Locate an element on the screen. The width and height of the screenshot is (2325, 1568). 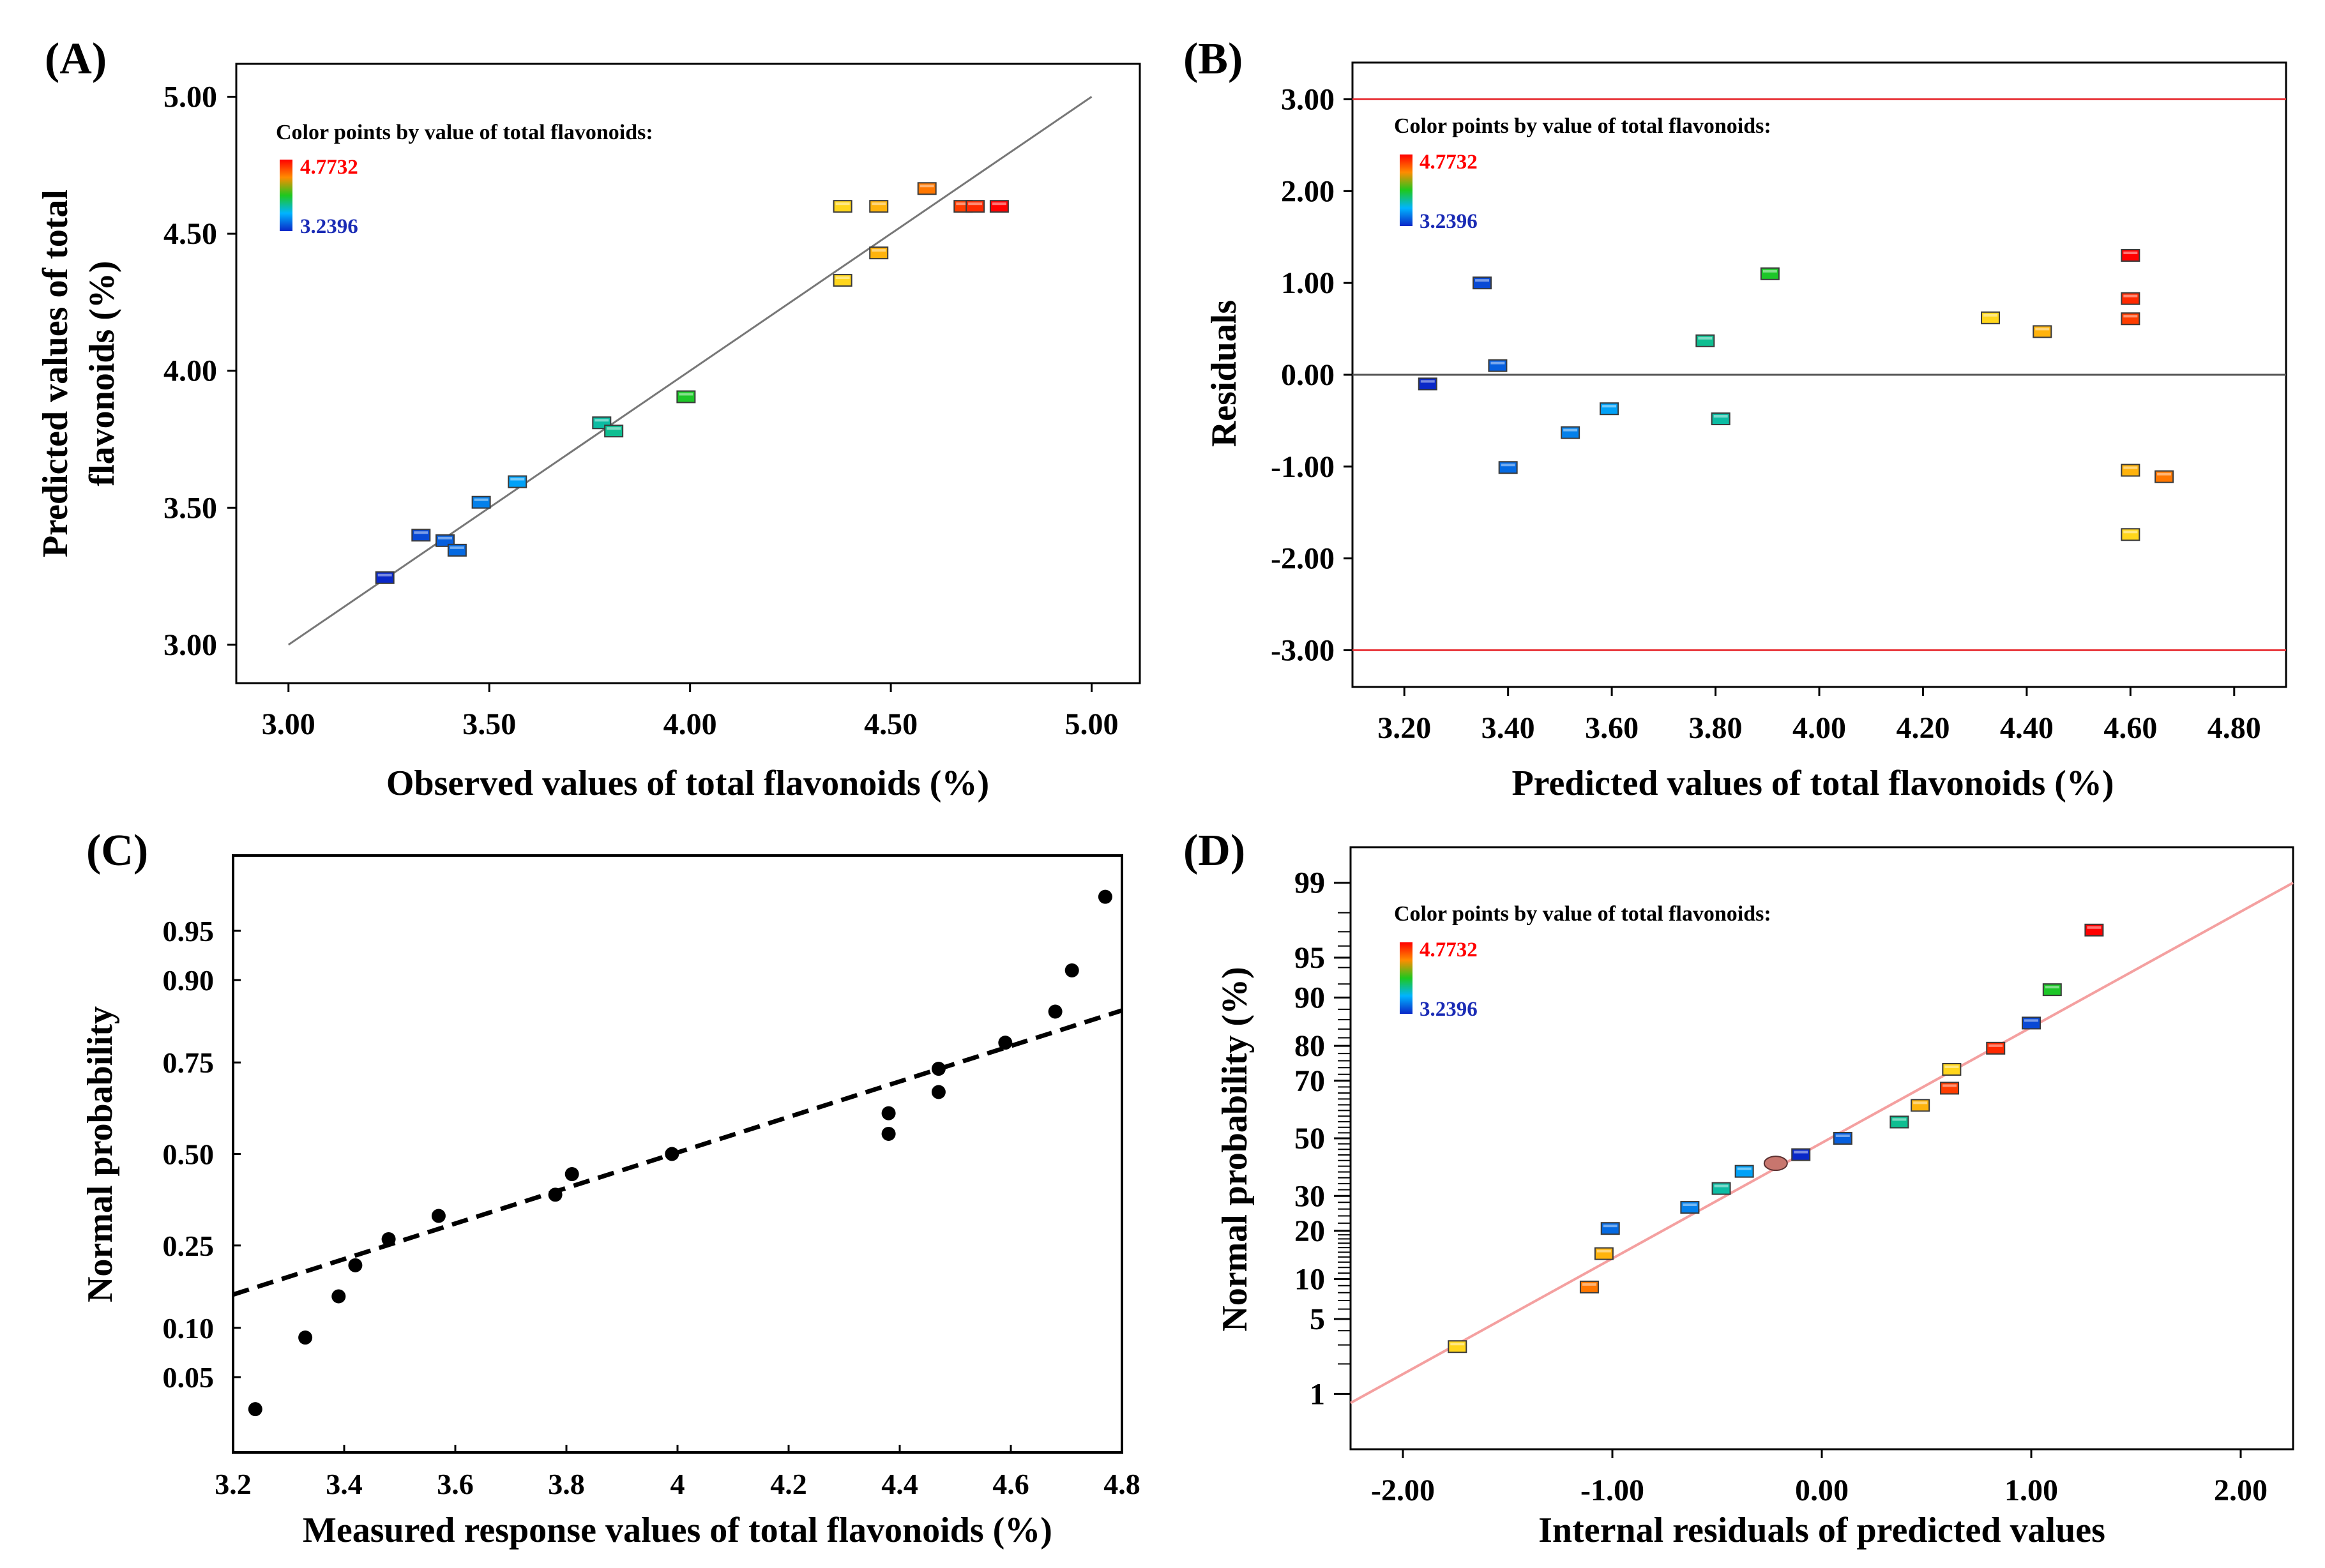
panel-a-x-tick-label: 3.50 is located at coordinates (489, 724).